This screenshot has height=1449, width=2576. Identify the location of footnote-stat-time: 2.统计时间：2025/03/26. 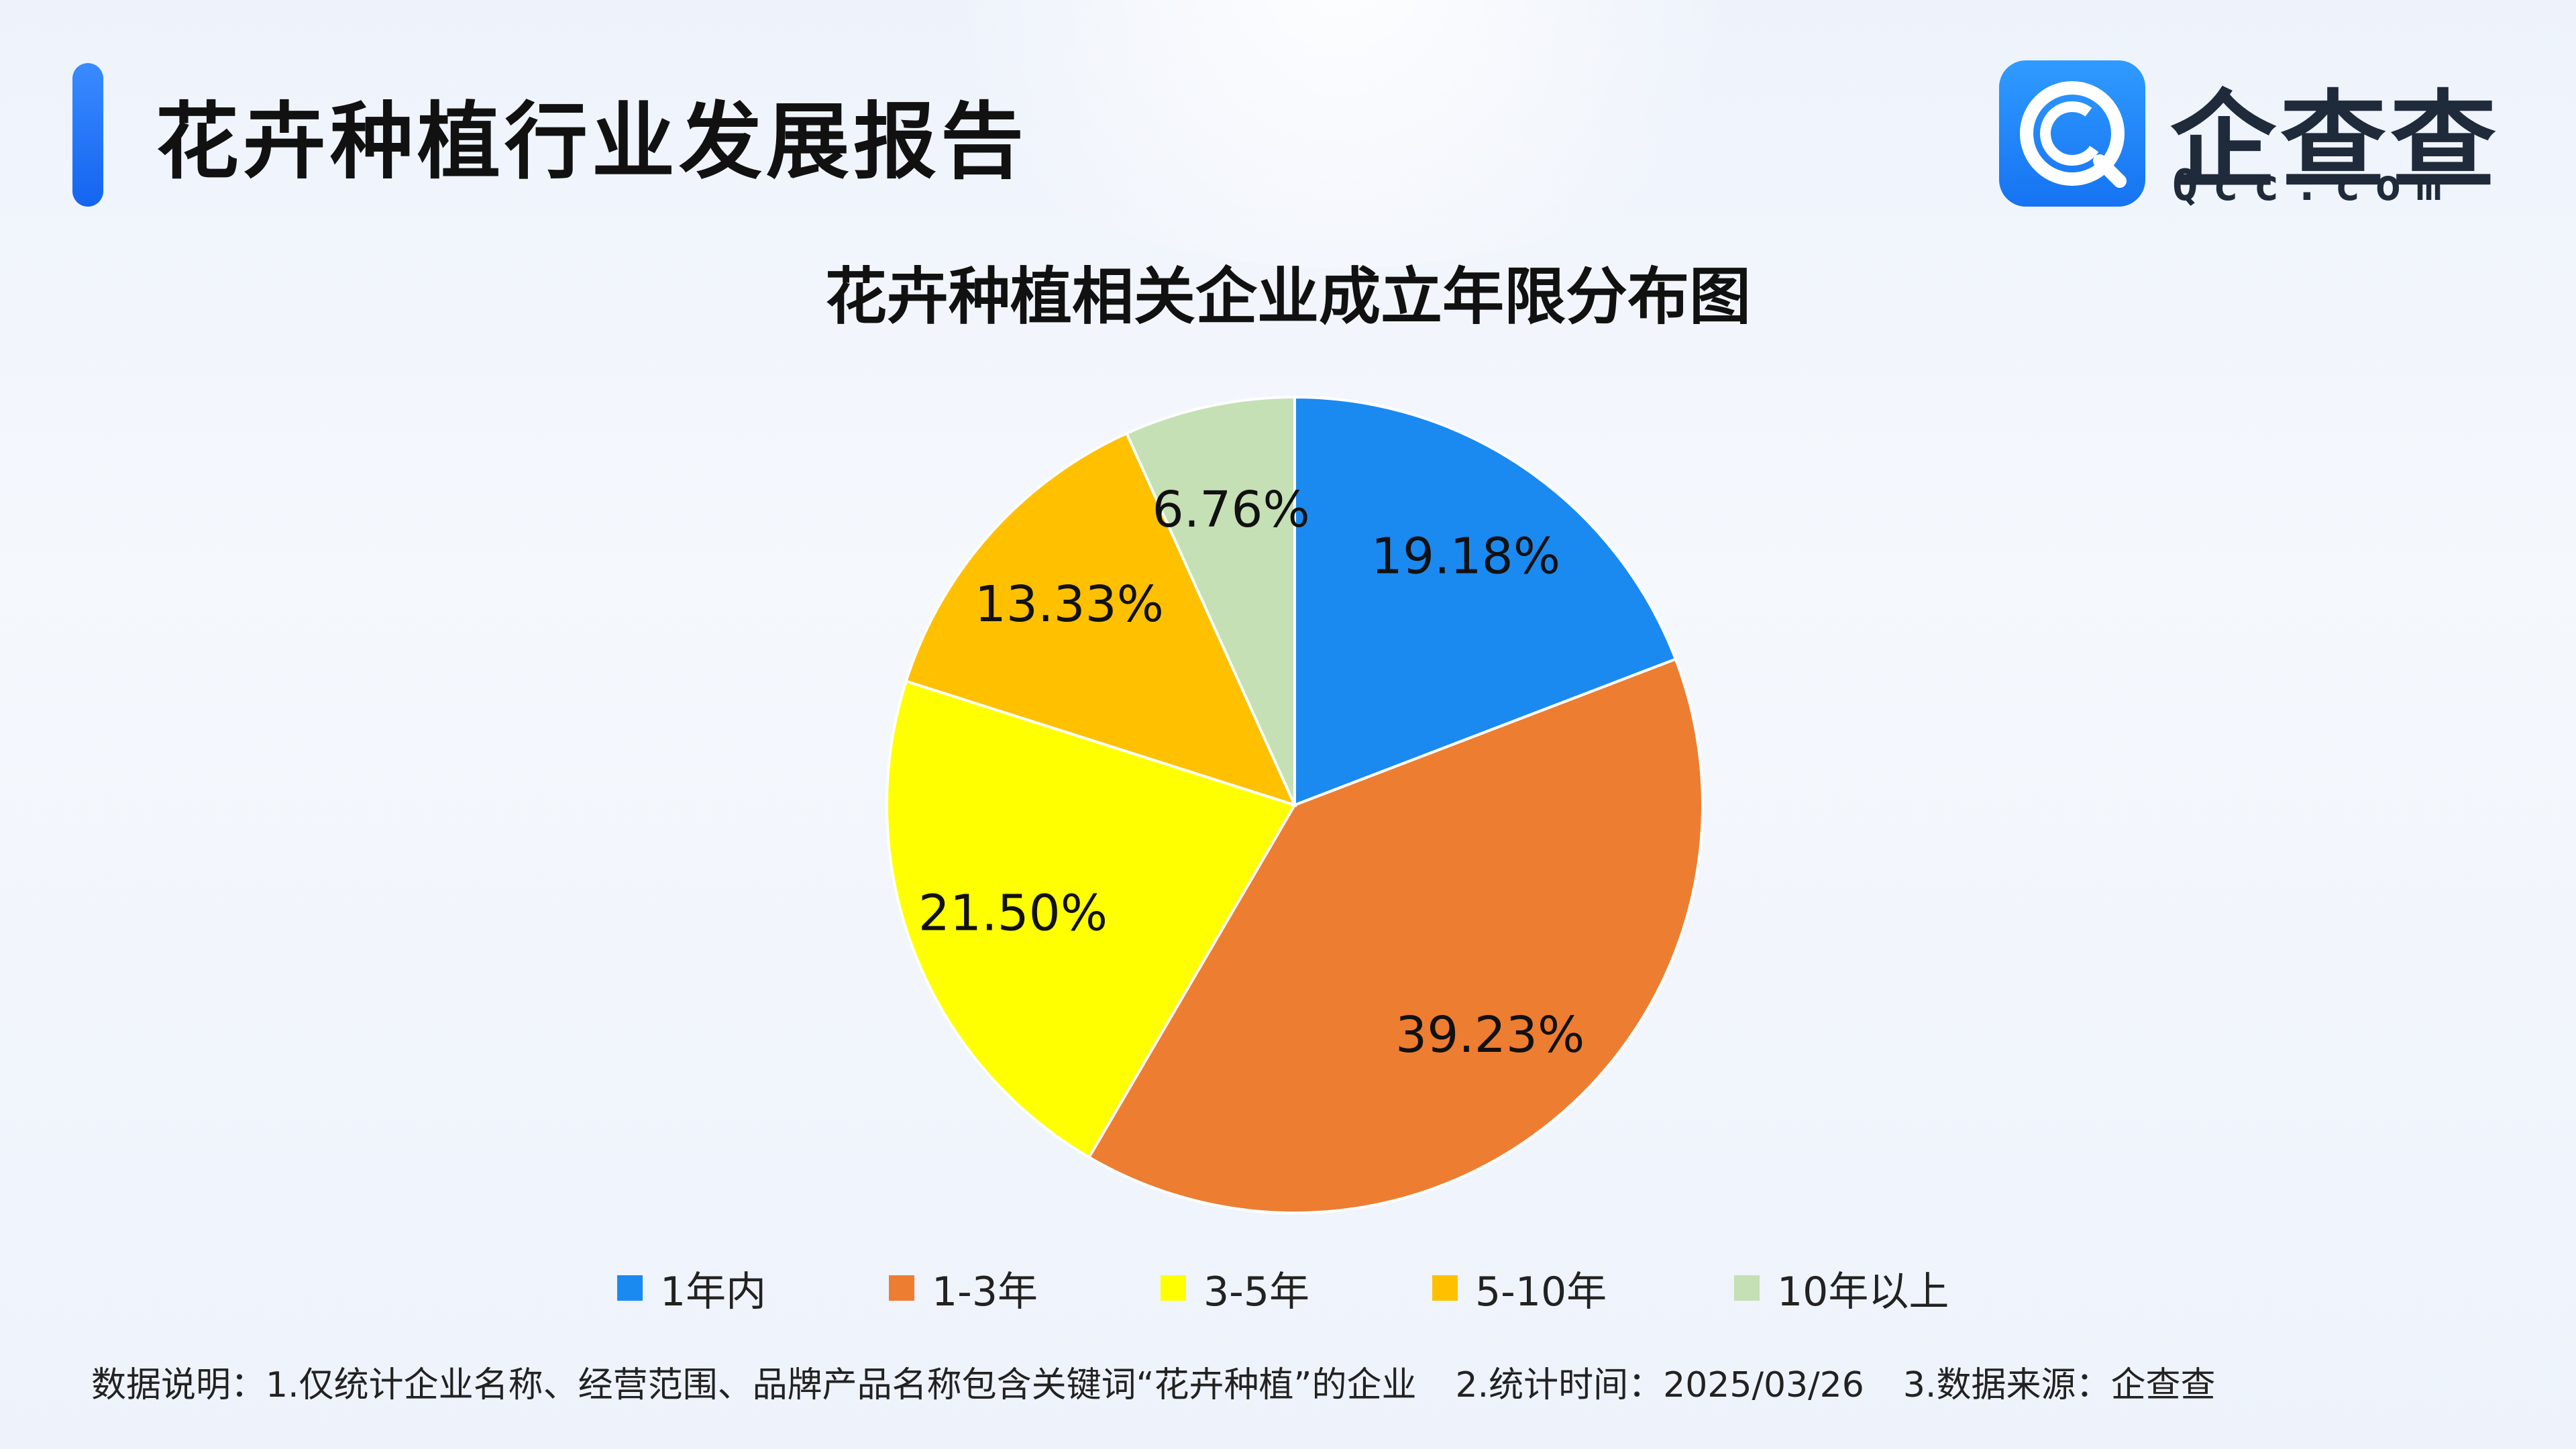
(1659, 1385).